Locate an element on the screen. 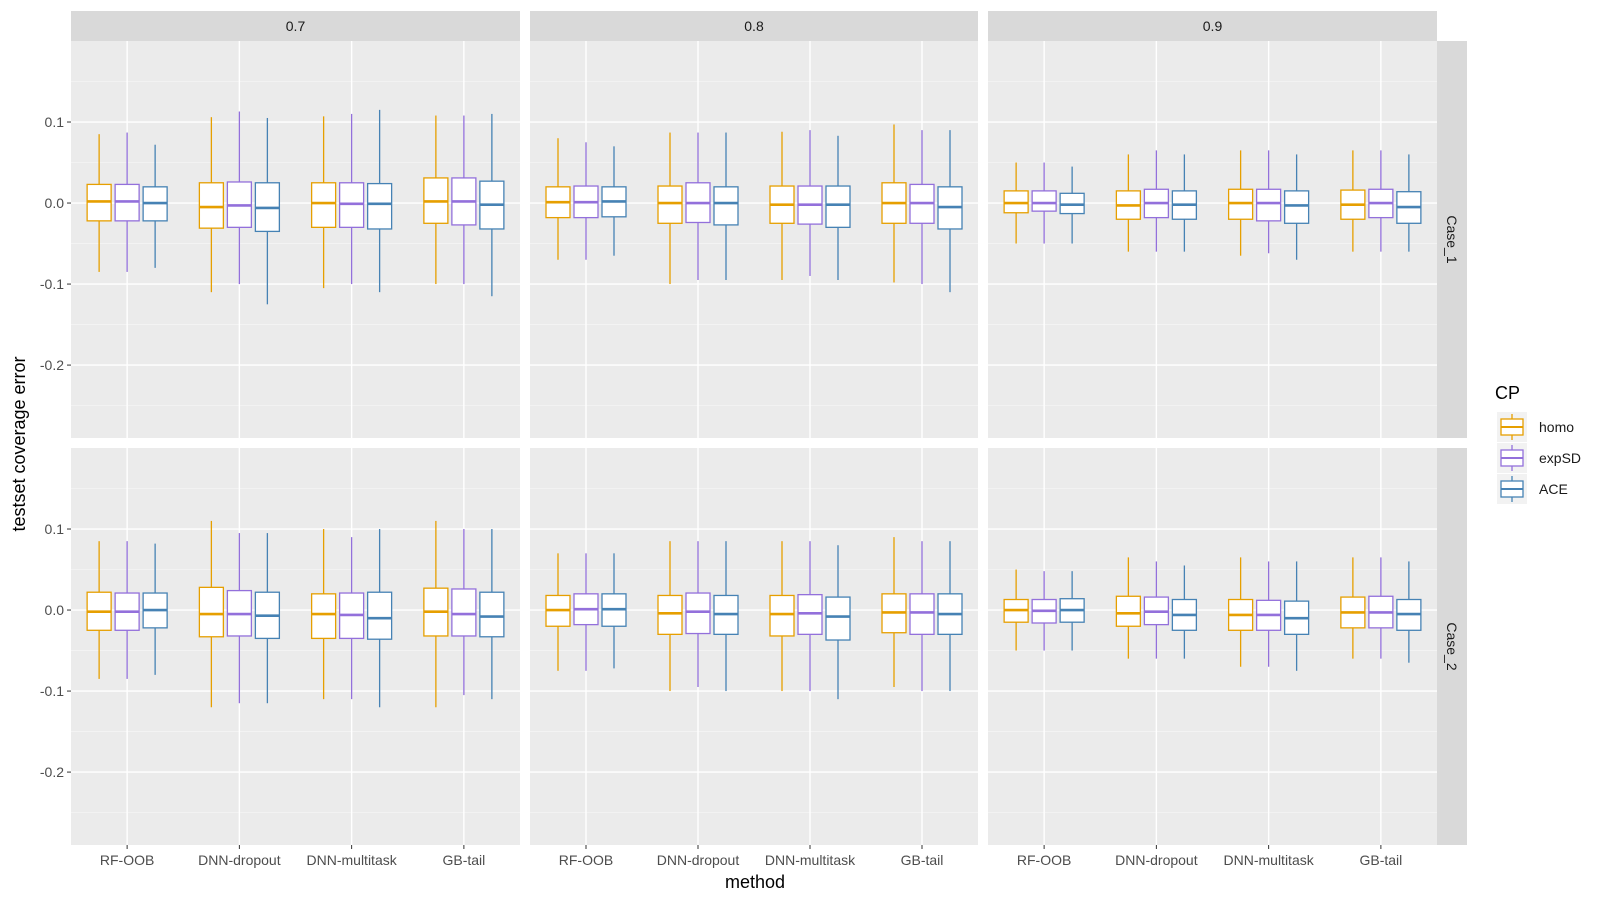 Image resolution: width=1600 pixels, height=900 pixels. y-tick-label: -0.1 is located at coordinates (52, 691).